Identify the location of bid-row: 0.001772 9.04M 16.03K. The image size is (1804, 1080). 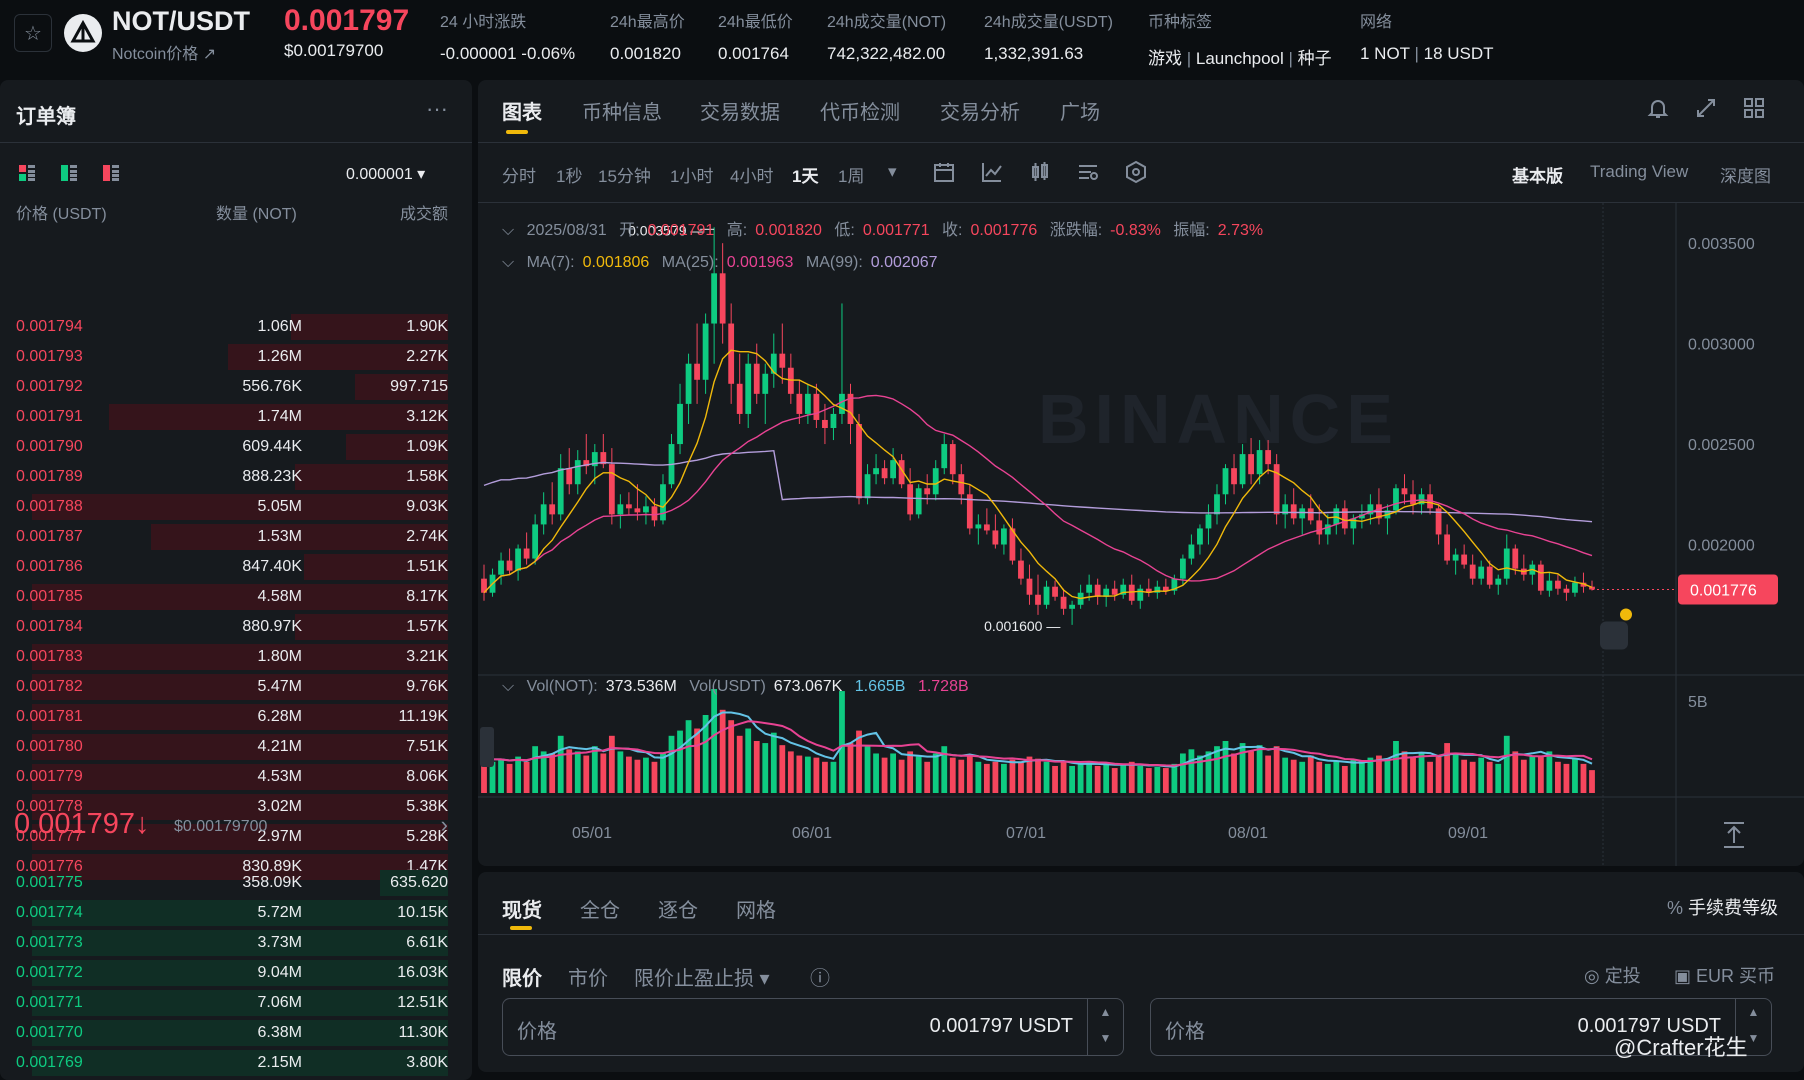
(236, 973).